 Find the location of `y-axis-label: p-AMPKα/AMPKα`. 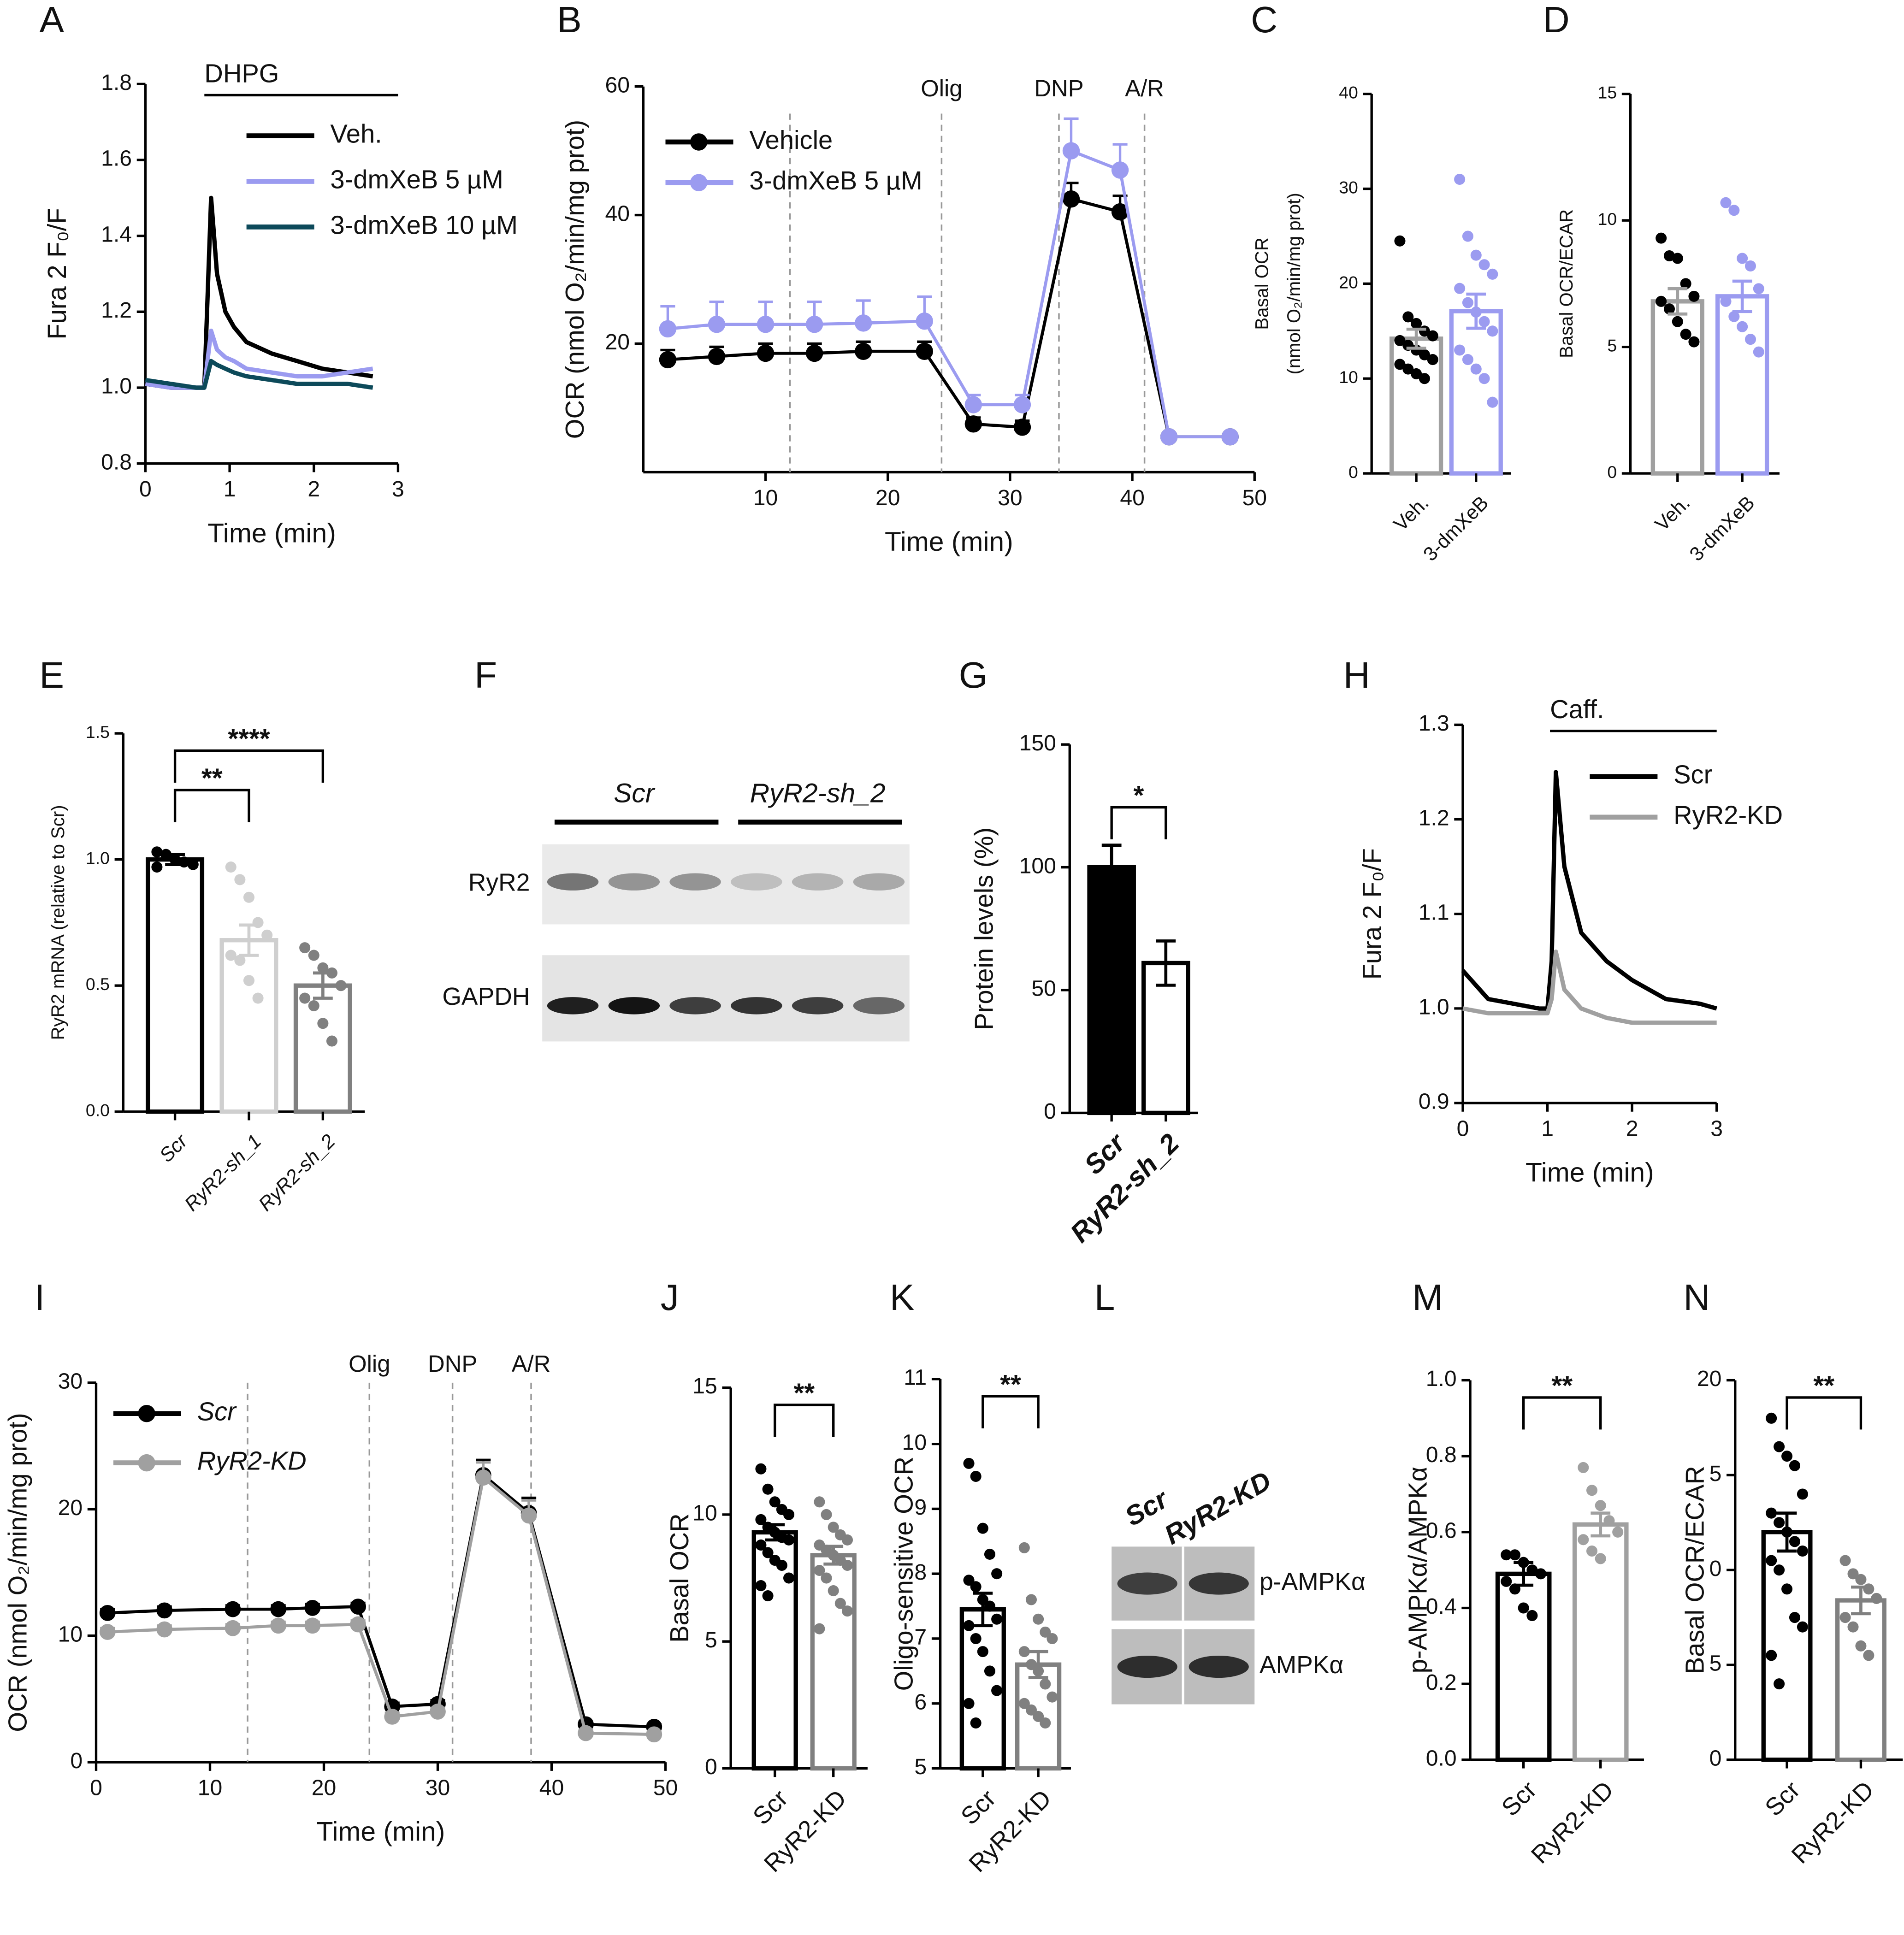

y-axis-label: p-AMPKα/AMPKα is located at coordinates (1417, 1571).